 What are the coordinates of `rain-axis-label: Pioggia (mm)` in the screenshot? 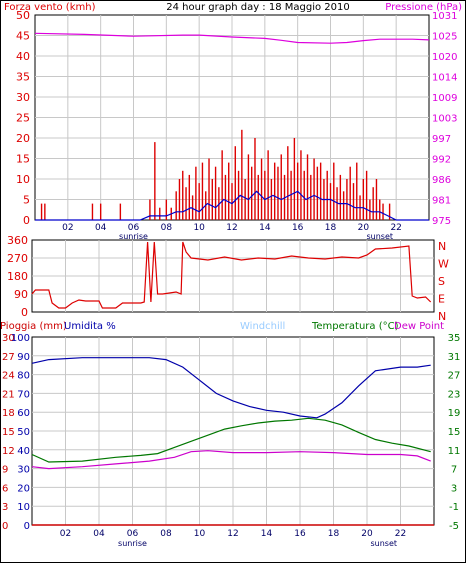 It's located at (33, 326).